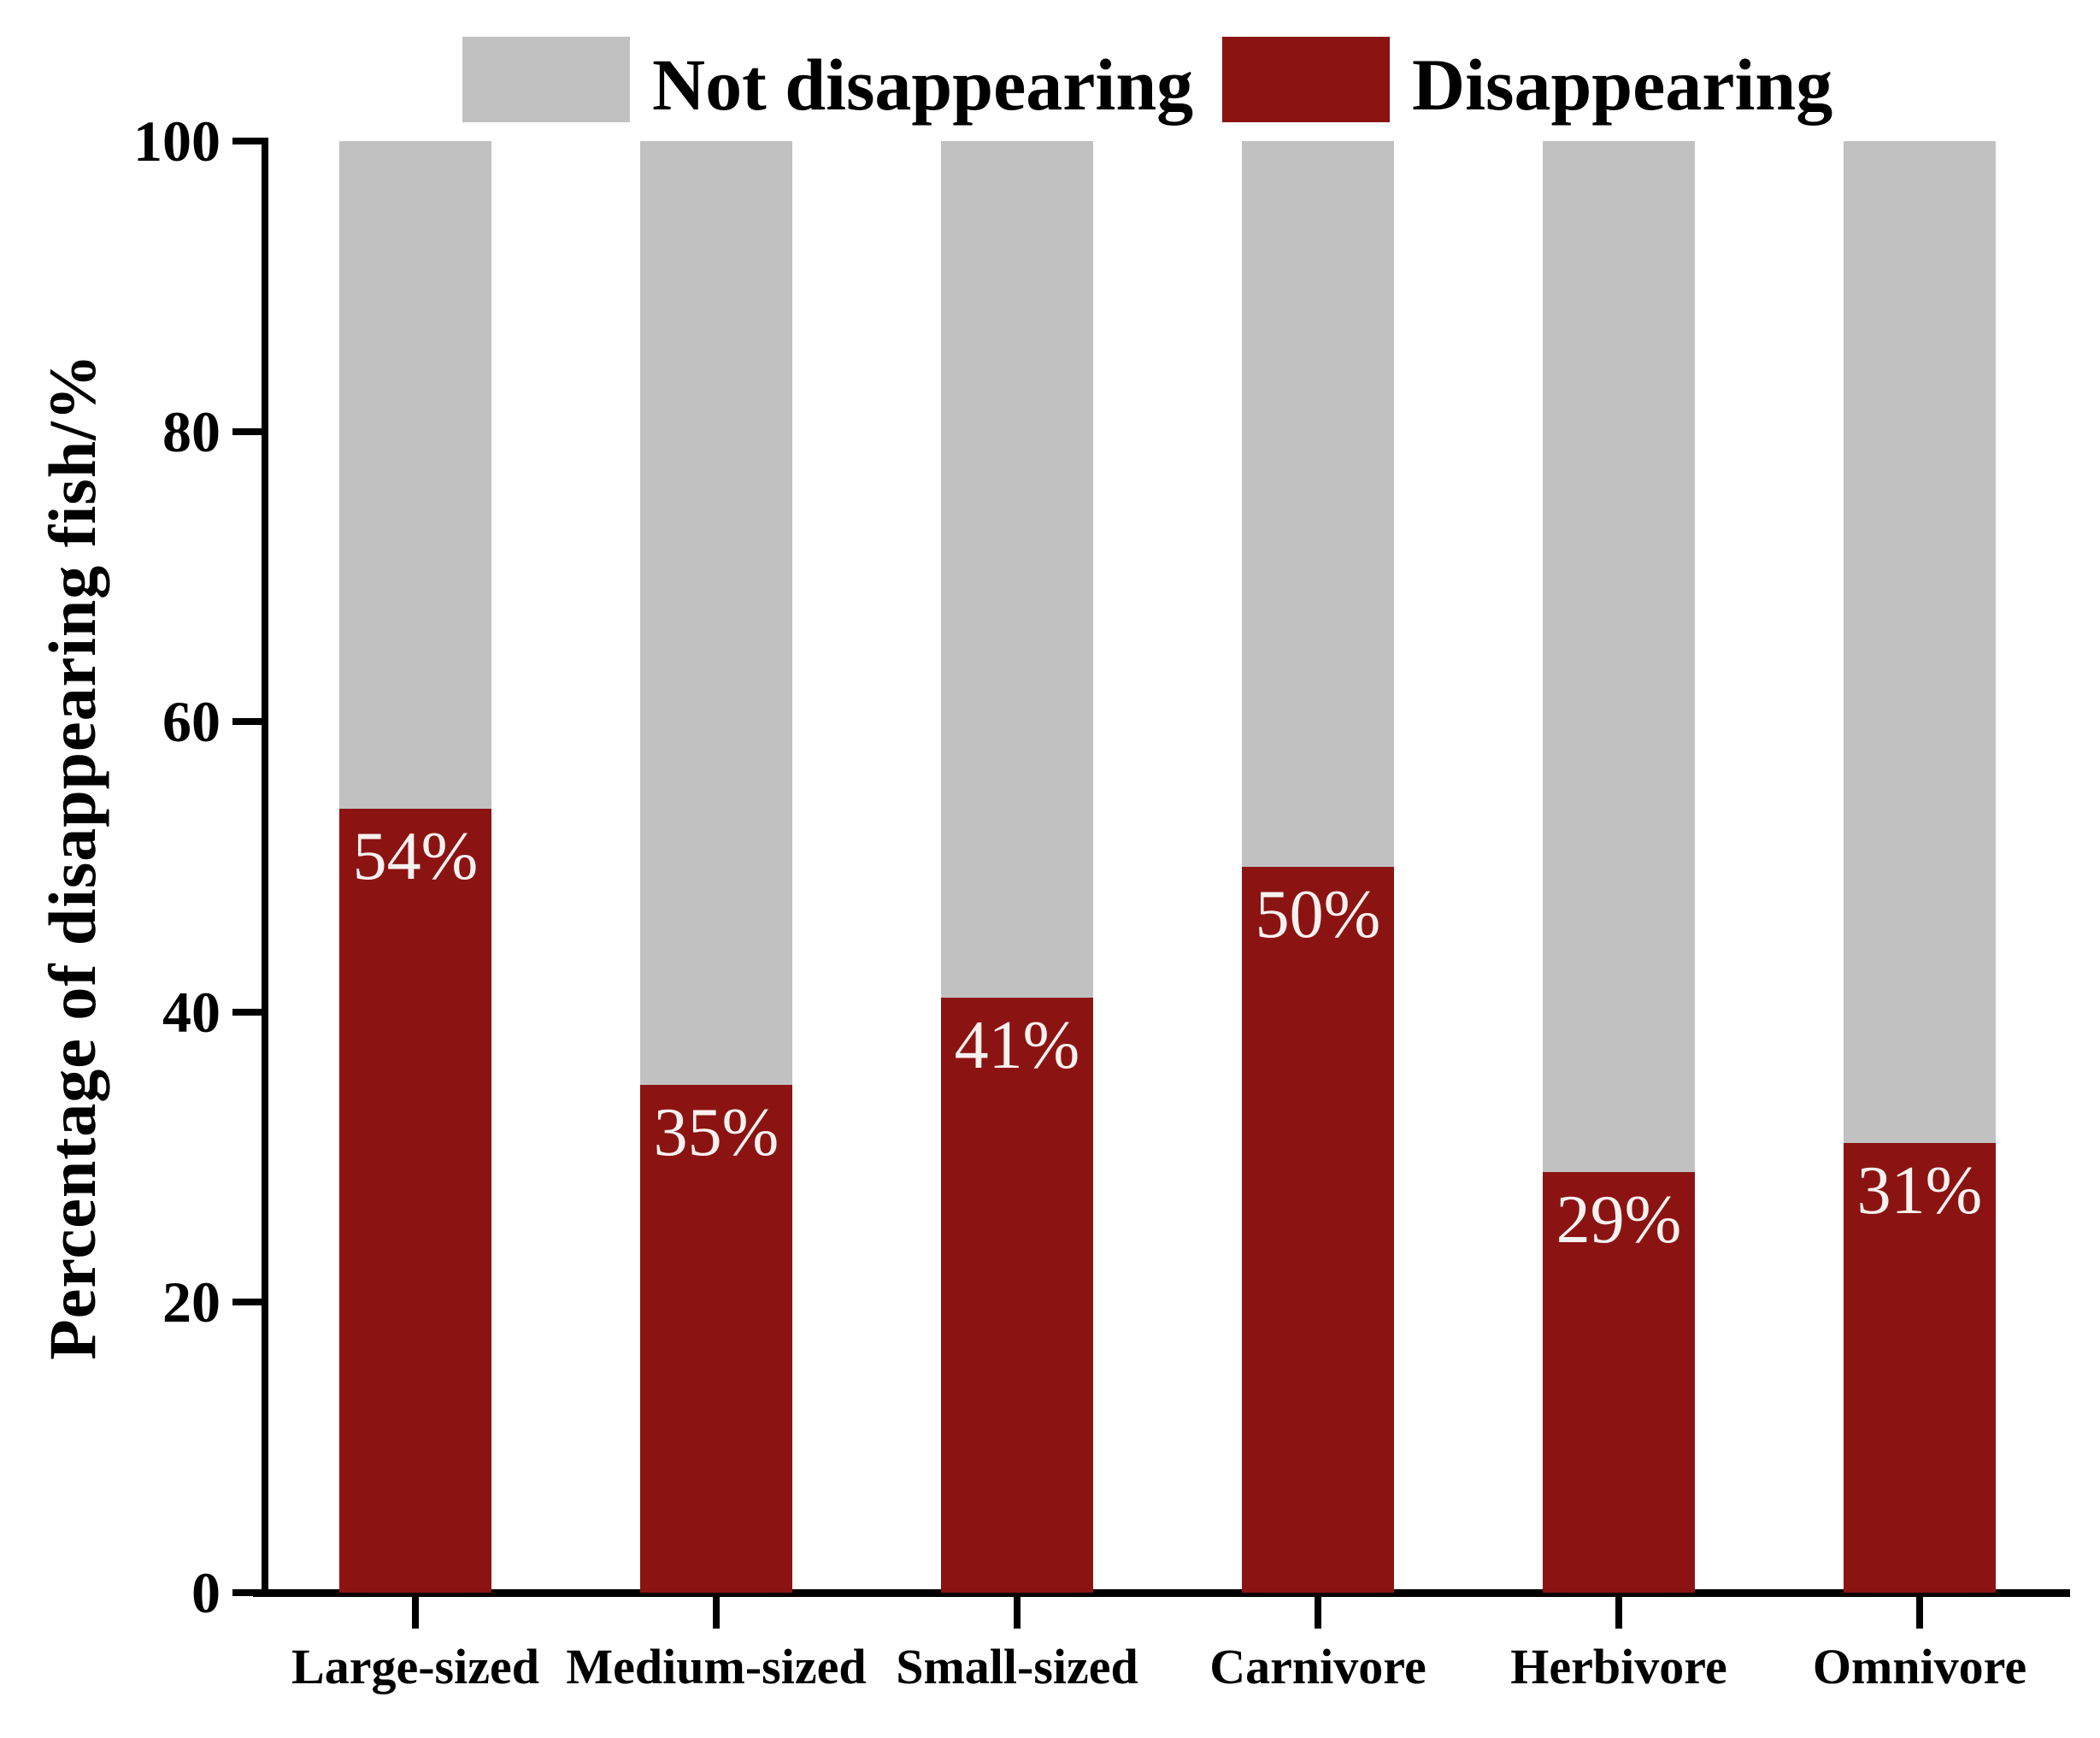  What do you see at coordinates (191, 722) in the screenshot?
I see `y-tick-label: 60` at bounding box center [191, 722].